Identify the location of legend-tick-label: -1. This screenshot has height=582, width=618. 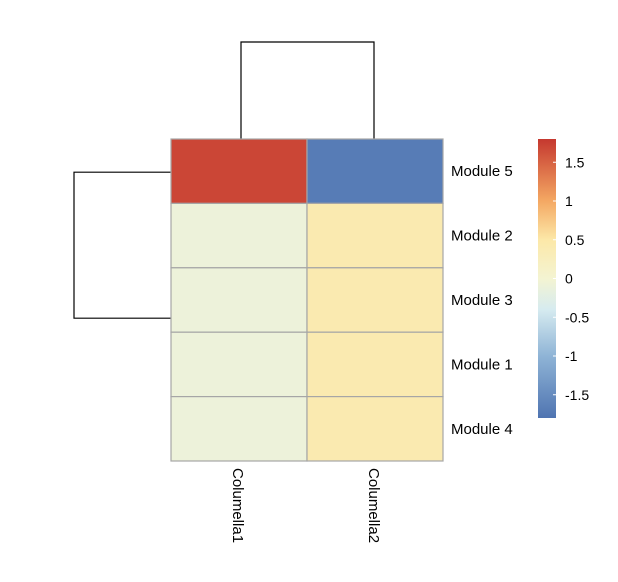
(571, 356).